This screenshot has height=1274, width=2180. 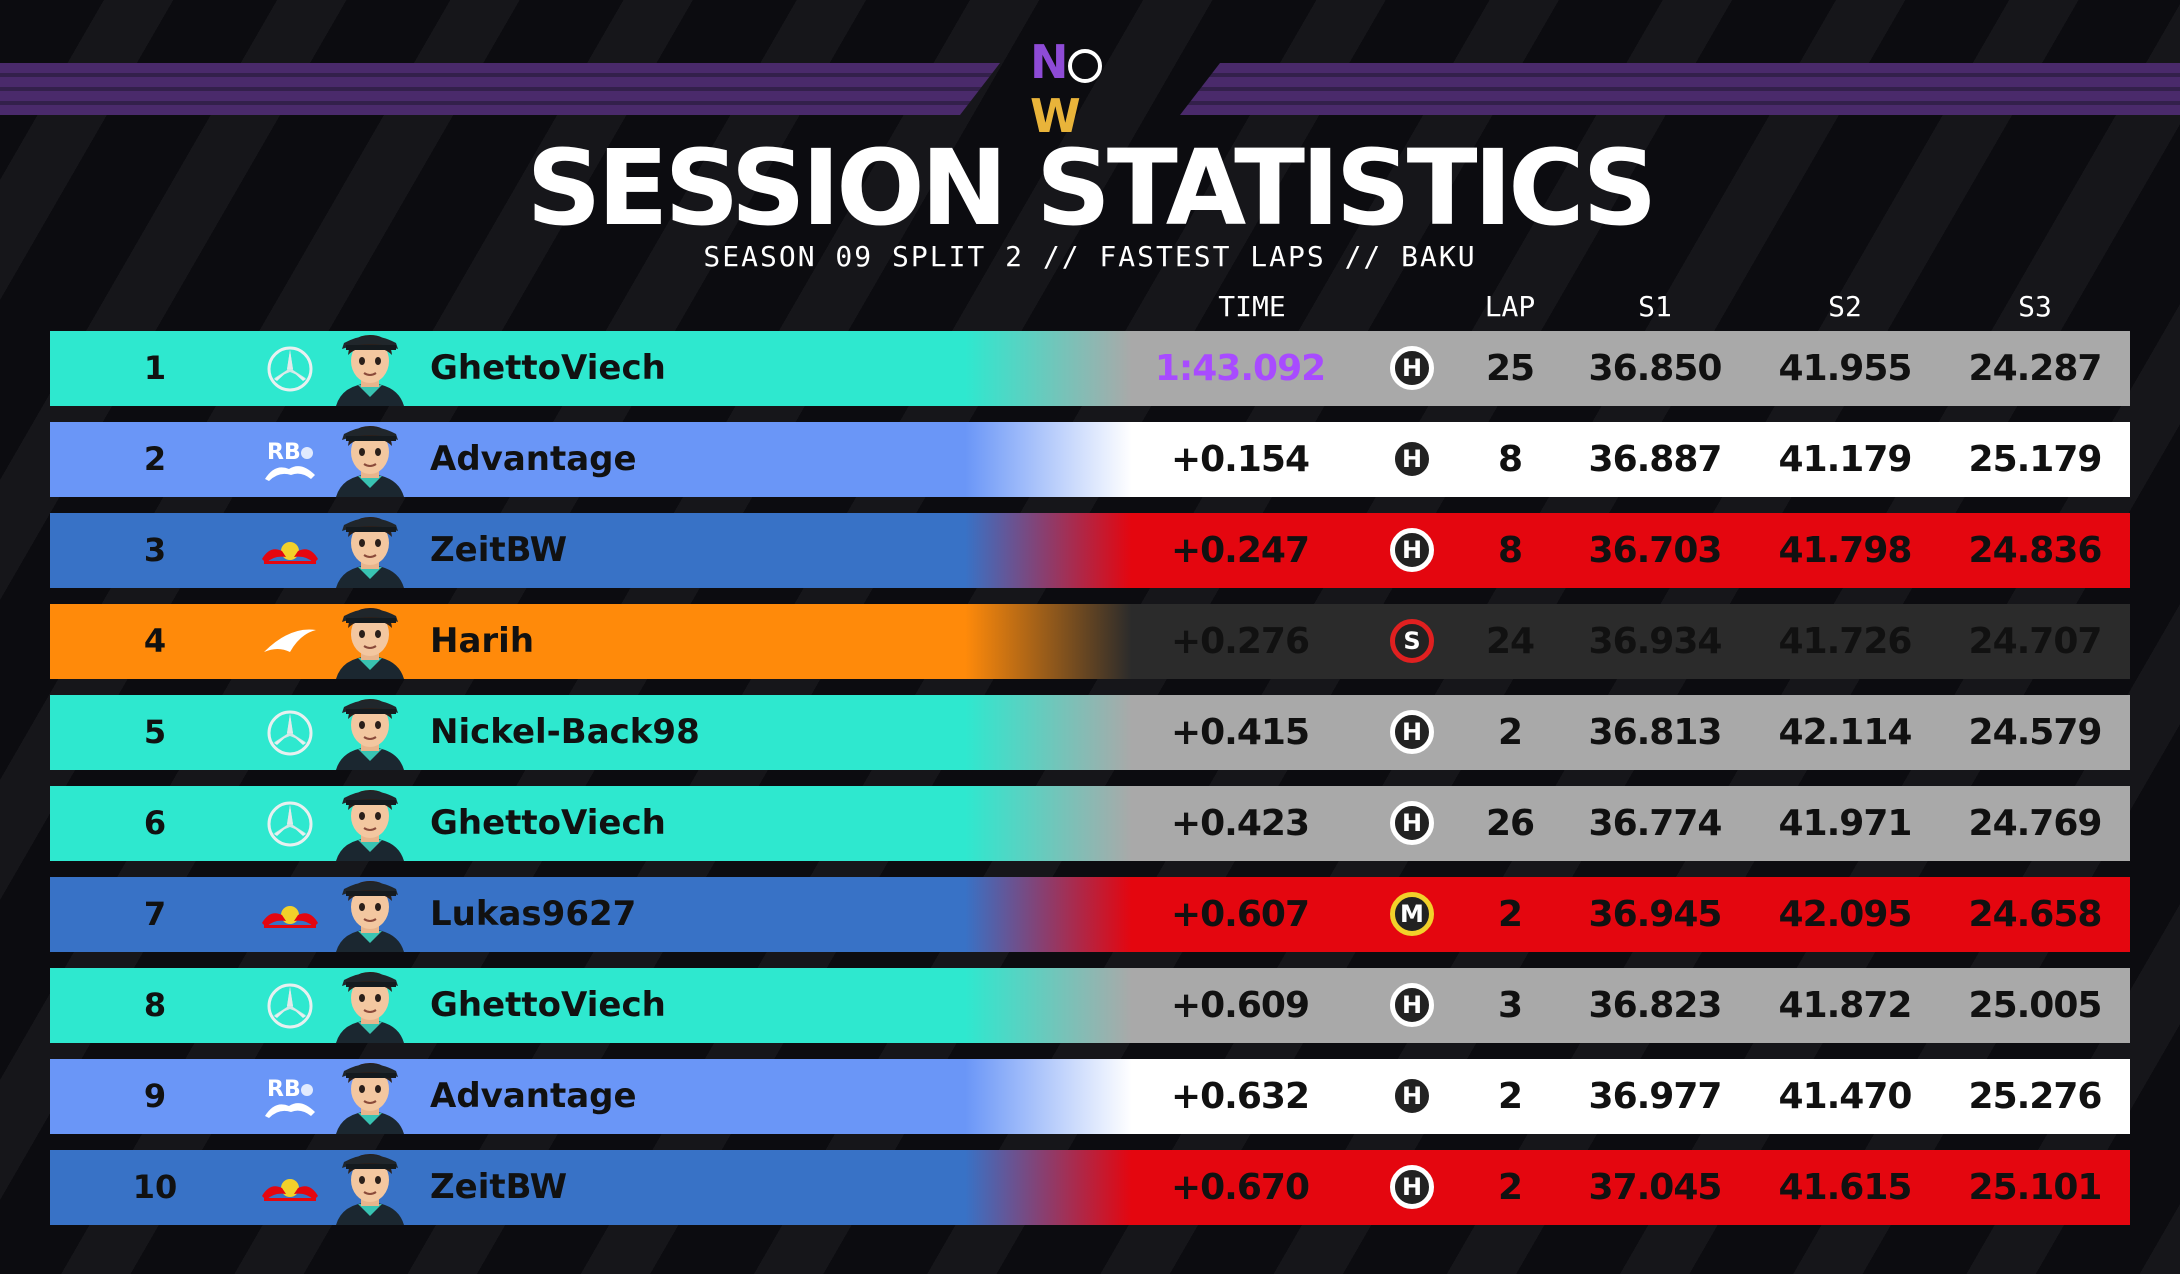 What do you see at coordinates (1845, 1005) in the screenshot?
I see `sector-2-time: 41.872` at bounding box center [1845, 1005].